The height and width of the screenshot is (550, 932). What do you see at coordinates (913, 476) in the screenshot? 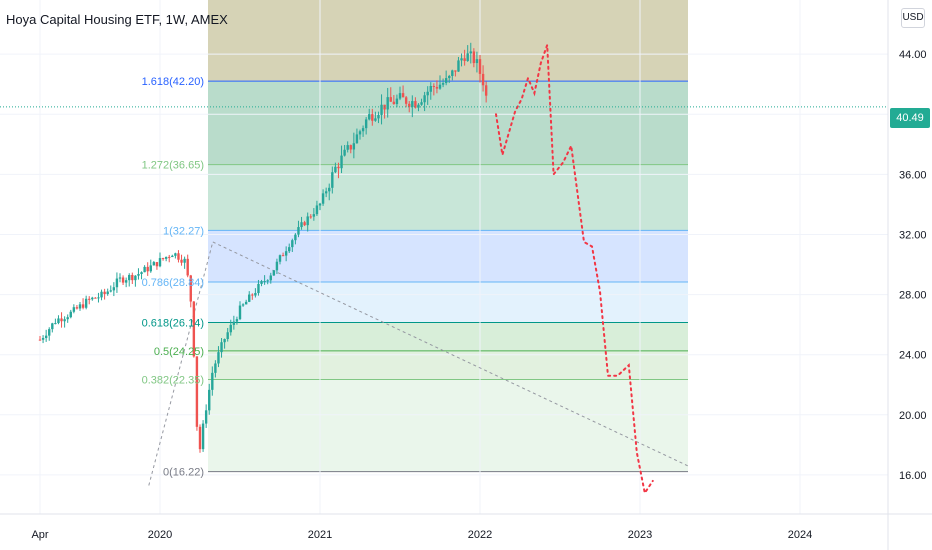
I see `y-tick-label: 16.00` at bounding box center [913, 476].